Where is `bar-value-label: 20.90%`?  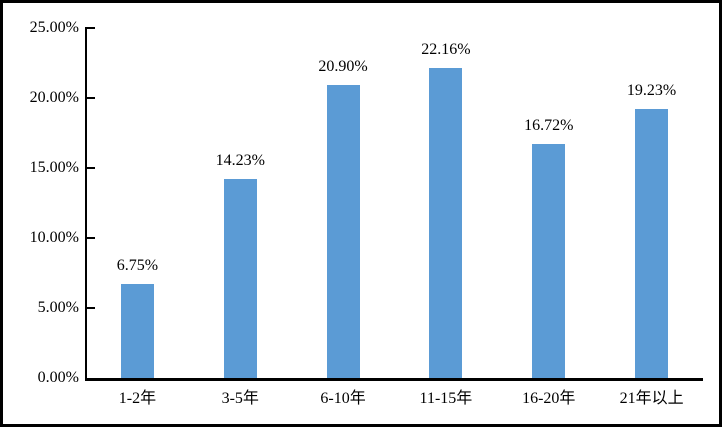
bar-value-label: 20.90% is located at coordinates (343, 67).